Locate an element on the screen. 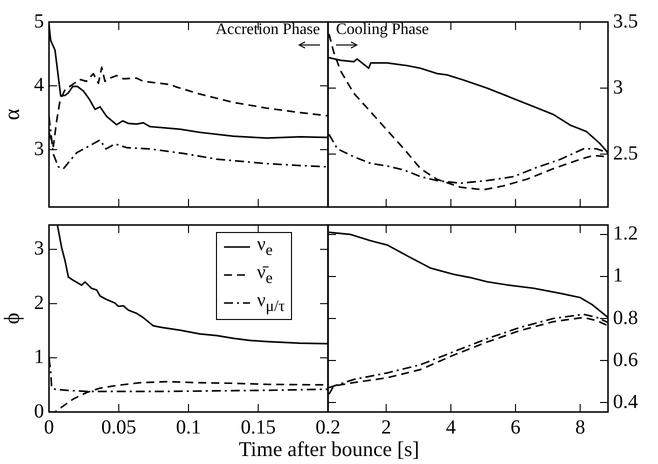 The width and height of the screenshot is (658, 464). y-tick-label: 1.2 is located at coordinates (625, 233).